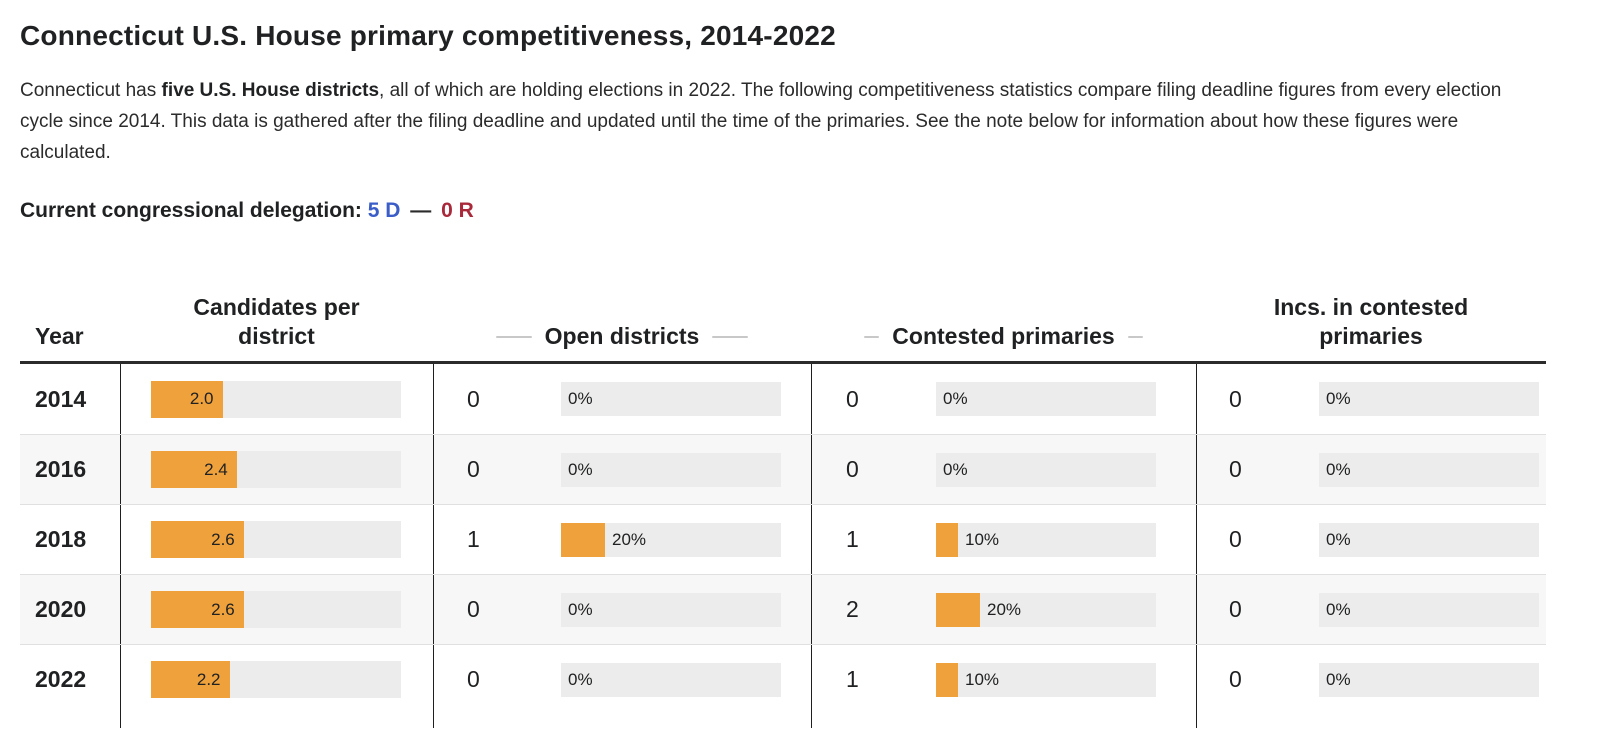 This screenshot has height=745, width=1600. Describe the element at coordinates (61, 539) in the screenshot. I see `year-label: 2018` at that location.